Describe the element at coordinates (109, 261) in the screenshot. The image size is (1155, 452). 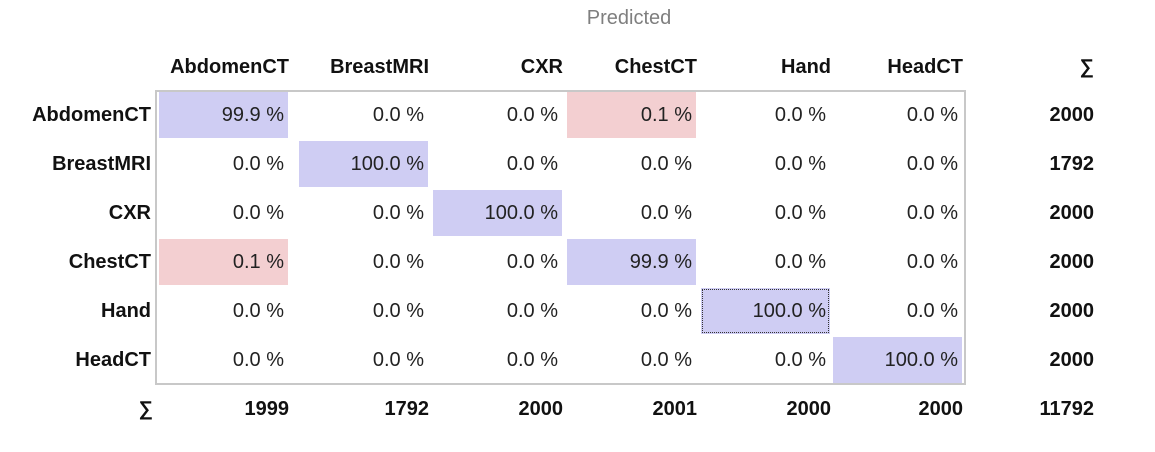
I see `row-header-chestct: ChestCT` at that location.